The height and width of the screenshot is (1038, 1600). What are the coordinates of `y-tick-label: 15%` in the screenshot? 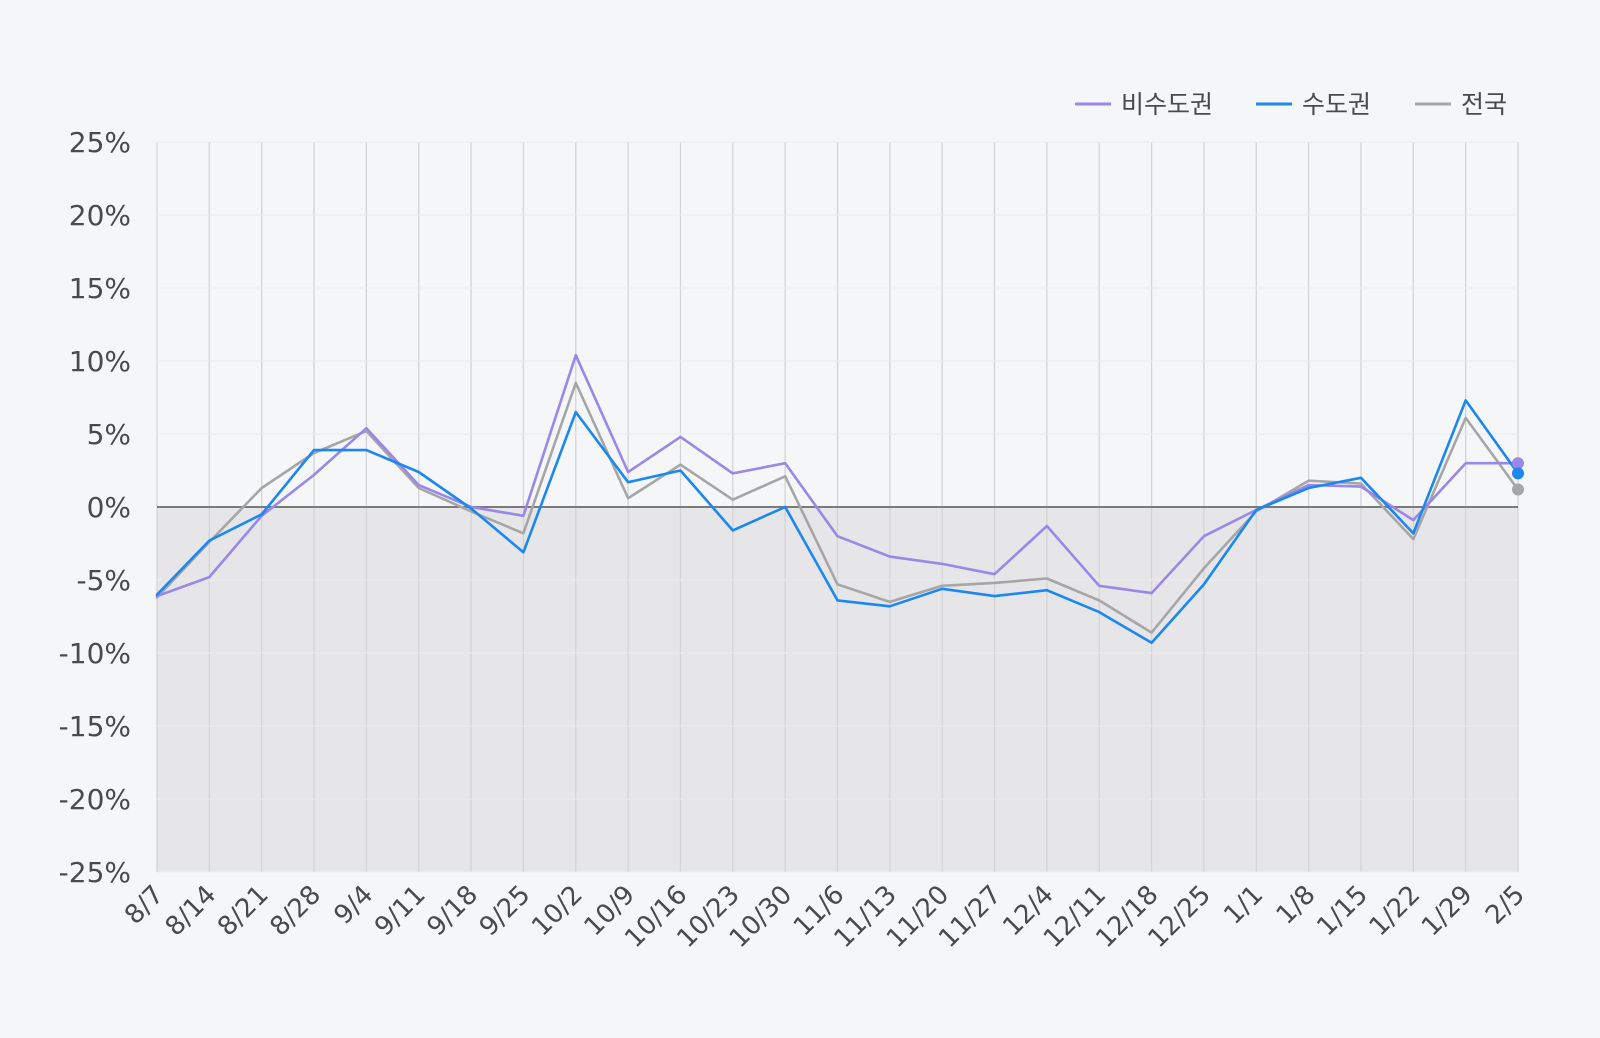 It's located at (100, 288).